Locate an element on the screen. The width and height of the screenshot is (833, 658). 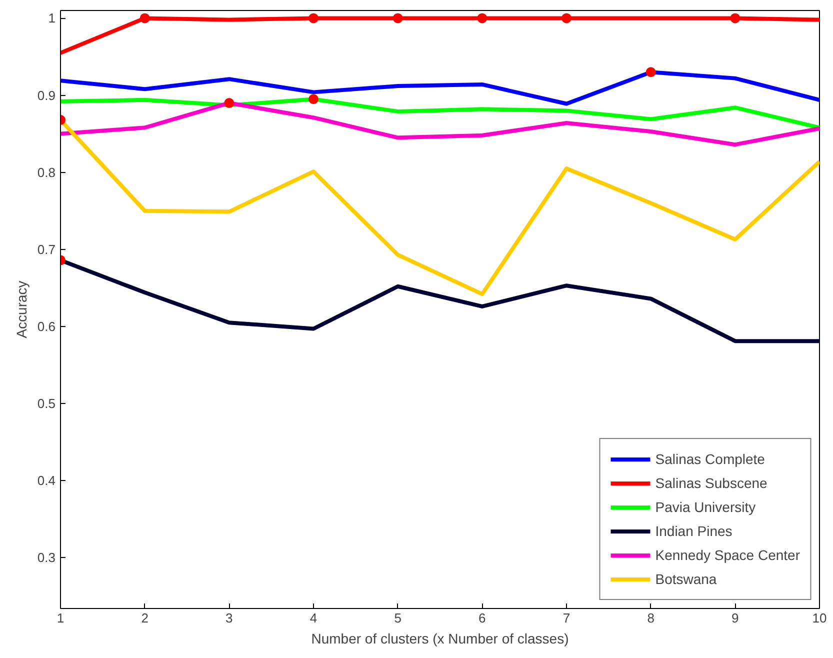
y-tick-label: 0.9 is located at coordinates (46, 95).